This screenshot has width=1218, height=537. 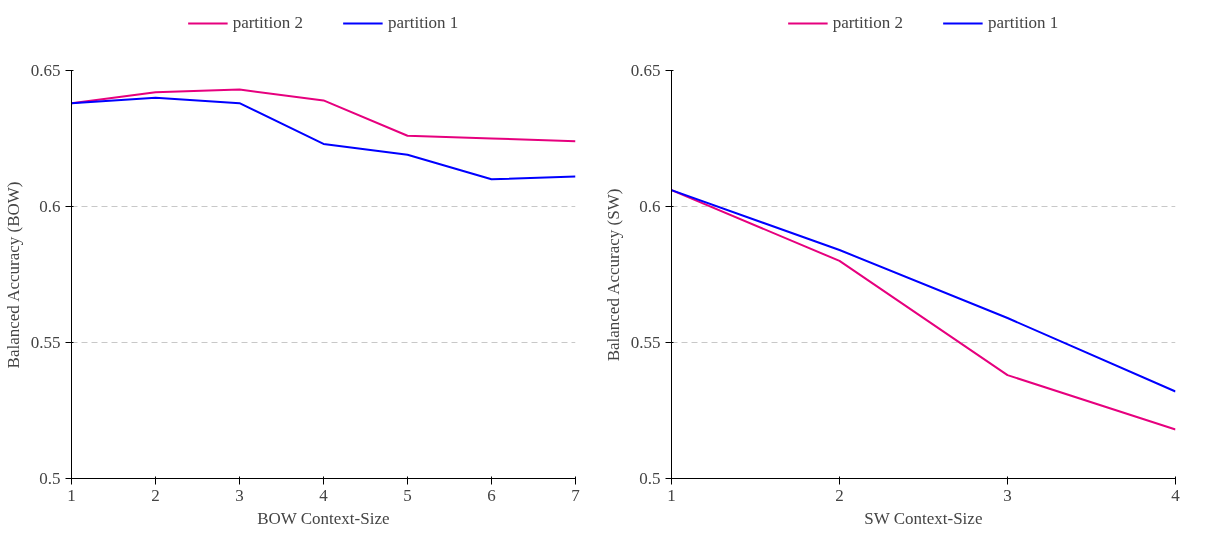 What do you see at coordinates (576, 495) in the screenshot?
I see `x-tick-label: 7` at bounding box center [576, 495].